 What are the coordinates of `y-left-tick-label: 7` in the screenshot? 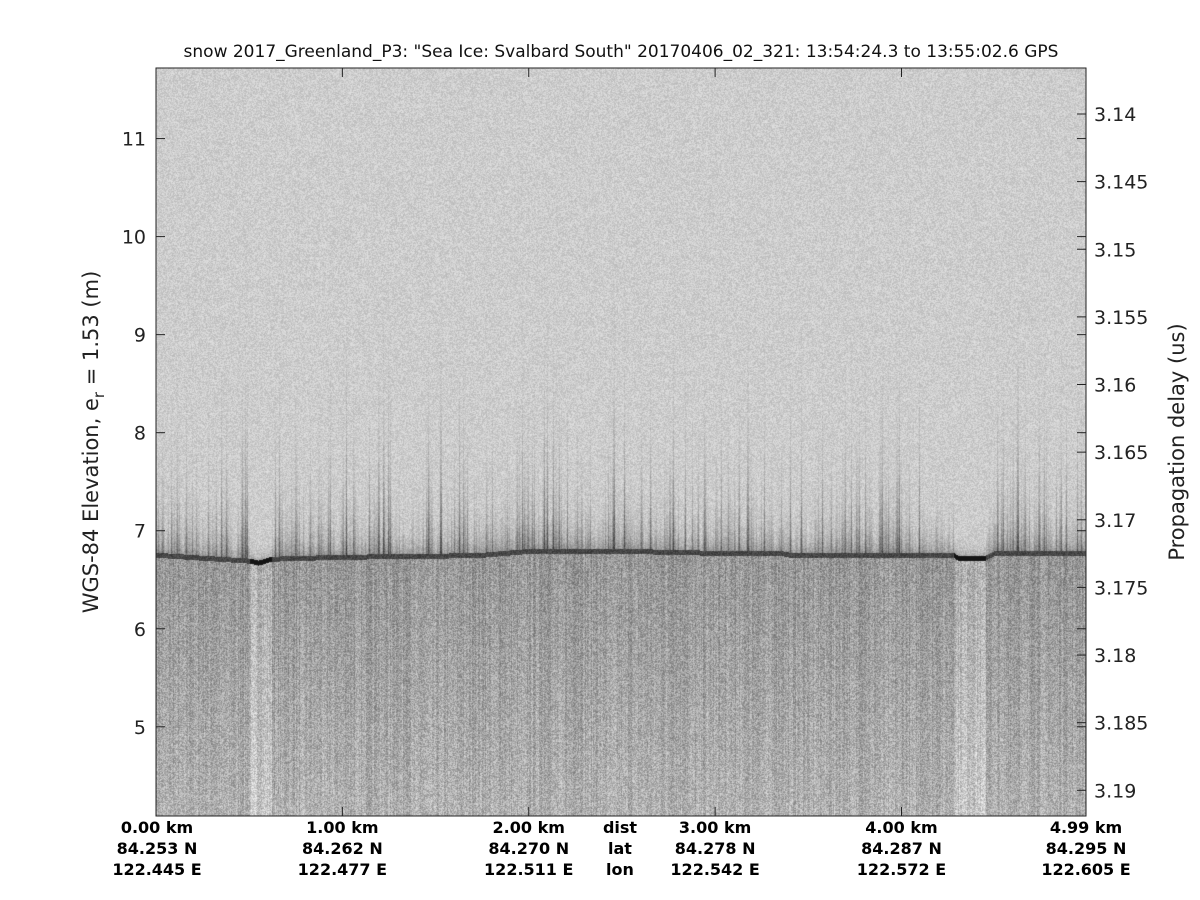 It's located at (140, 532).